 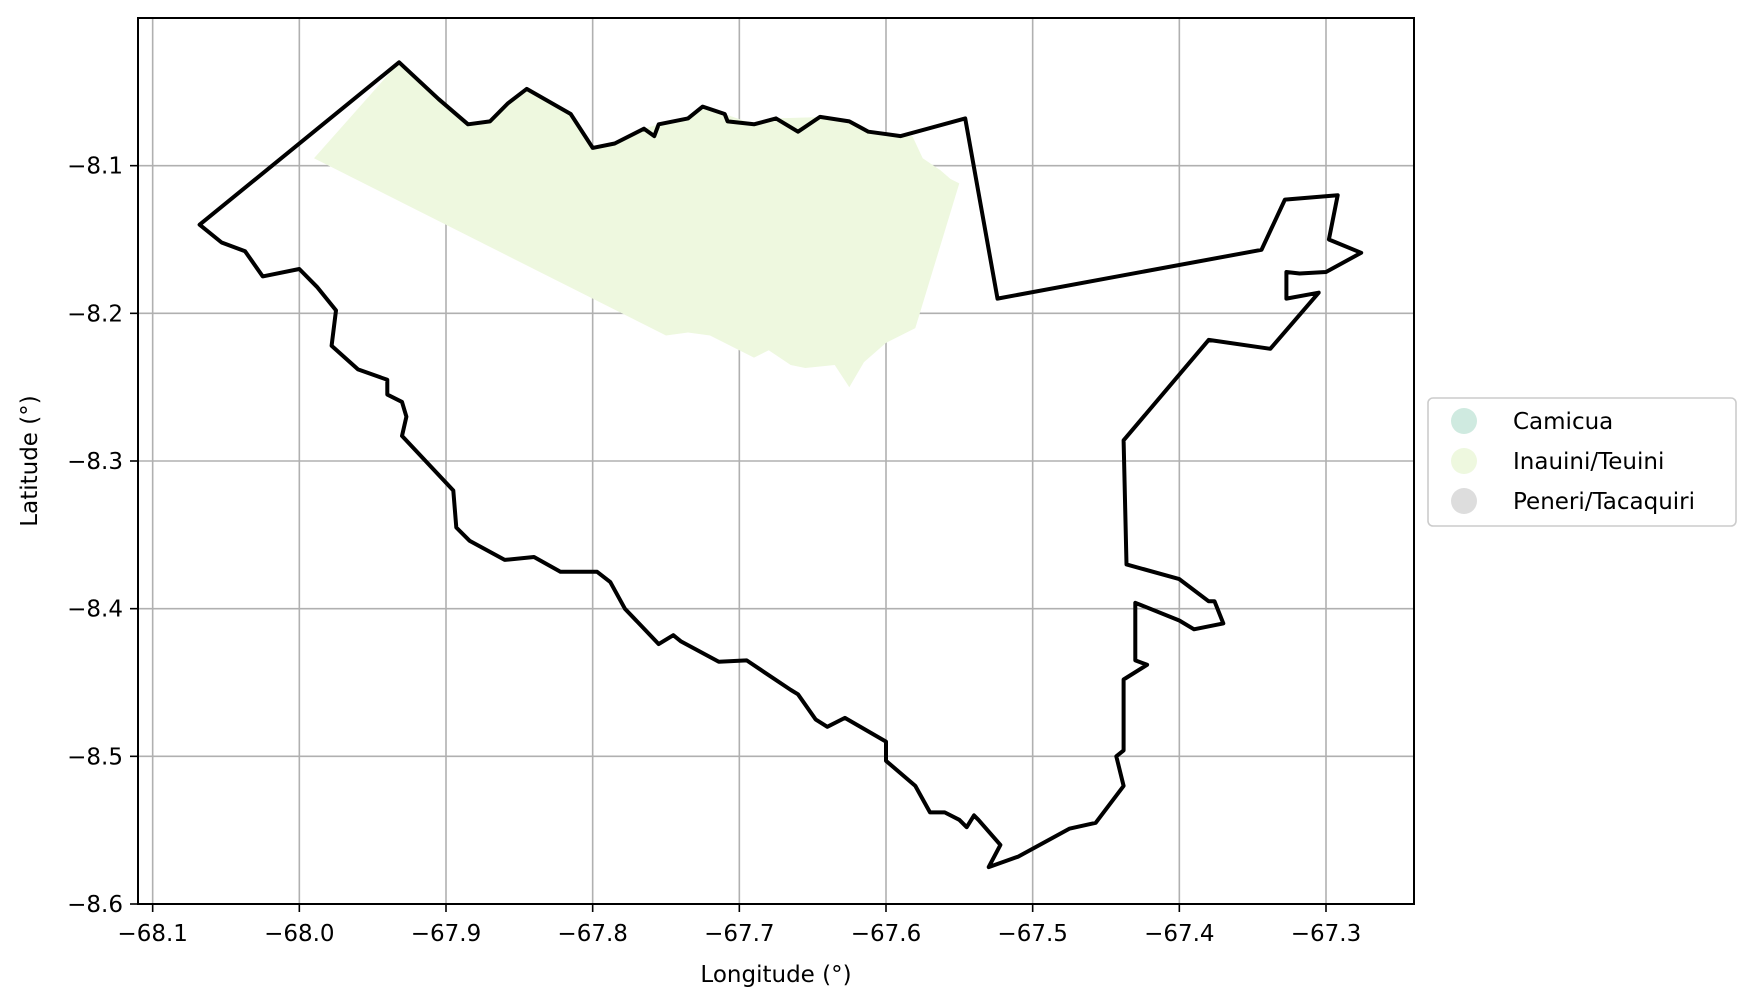 I want to click on x-tick-label: −68.1, so click(x=152, y=934).